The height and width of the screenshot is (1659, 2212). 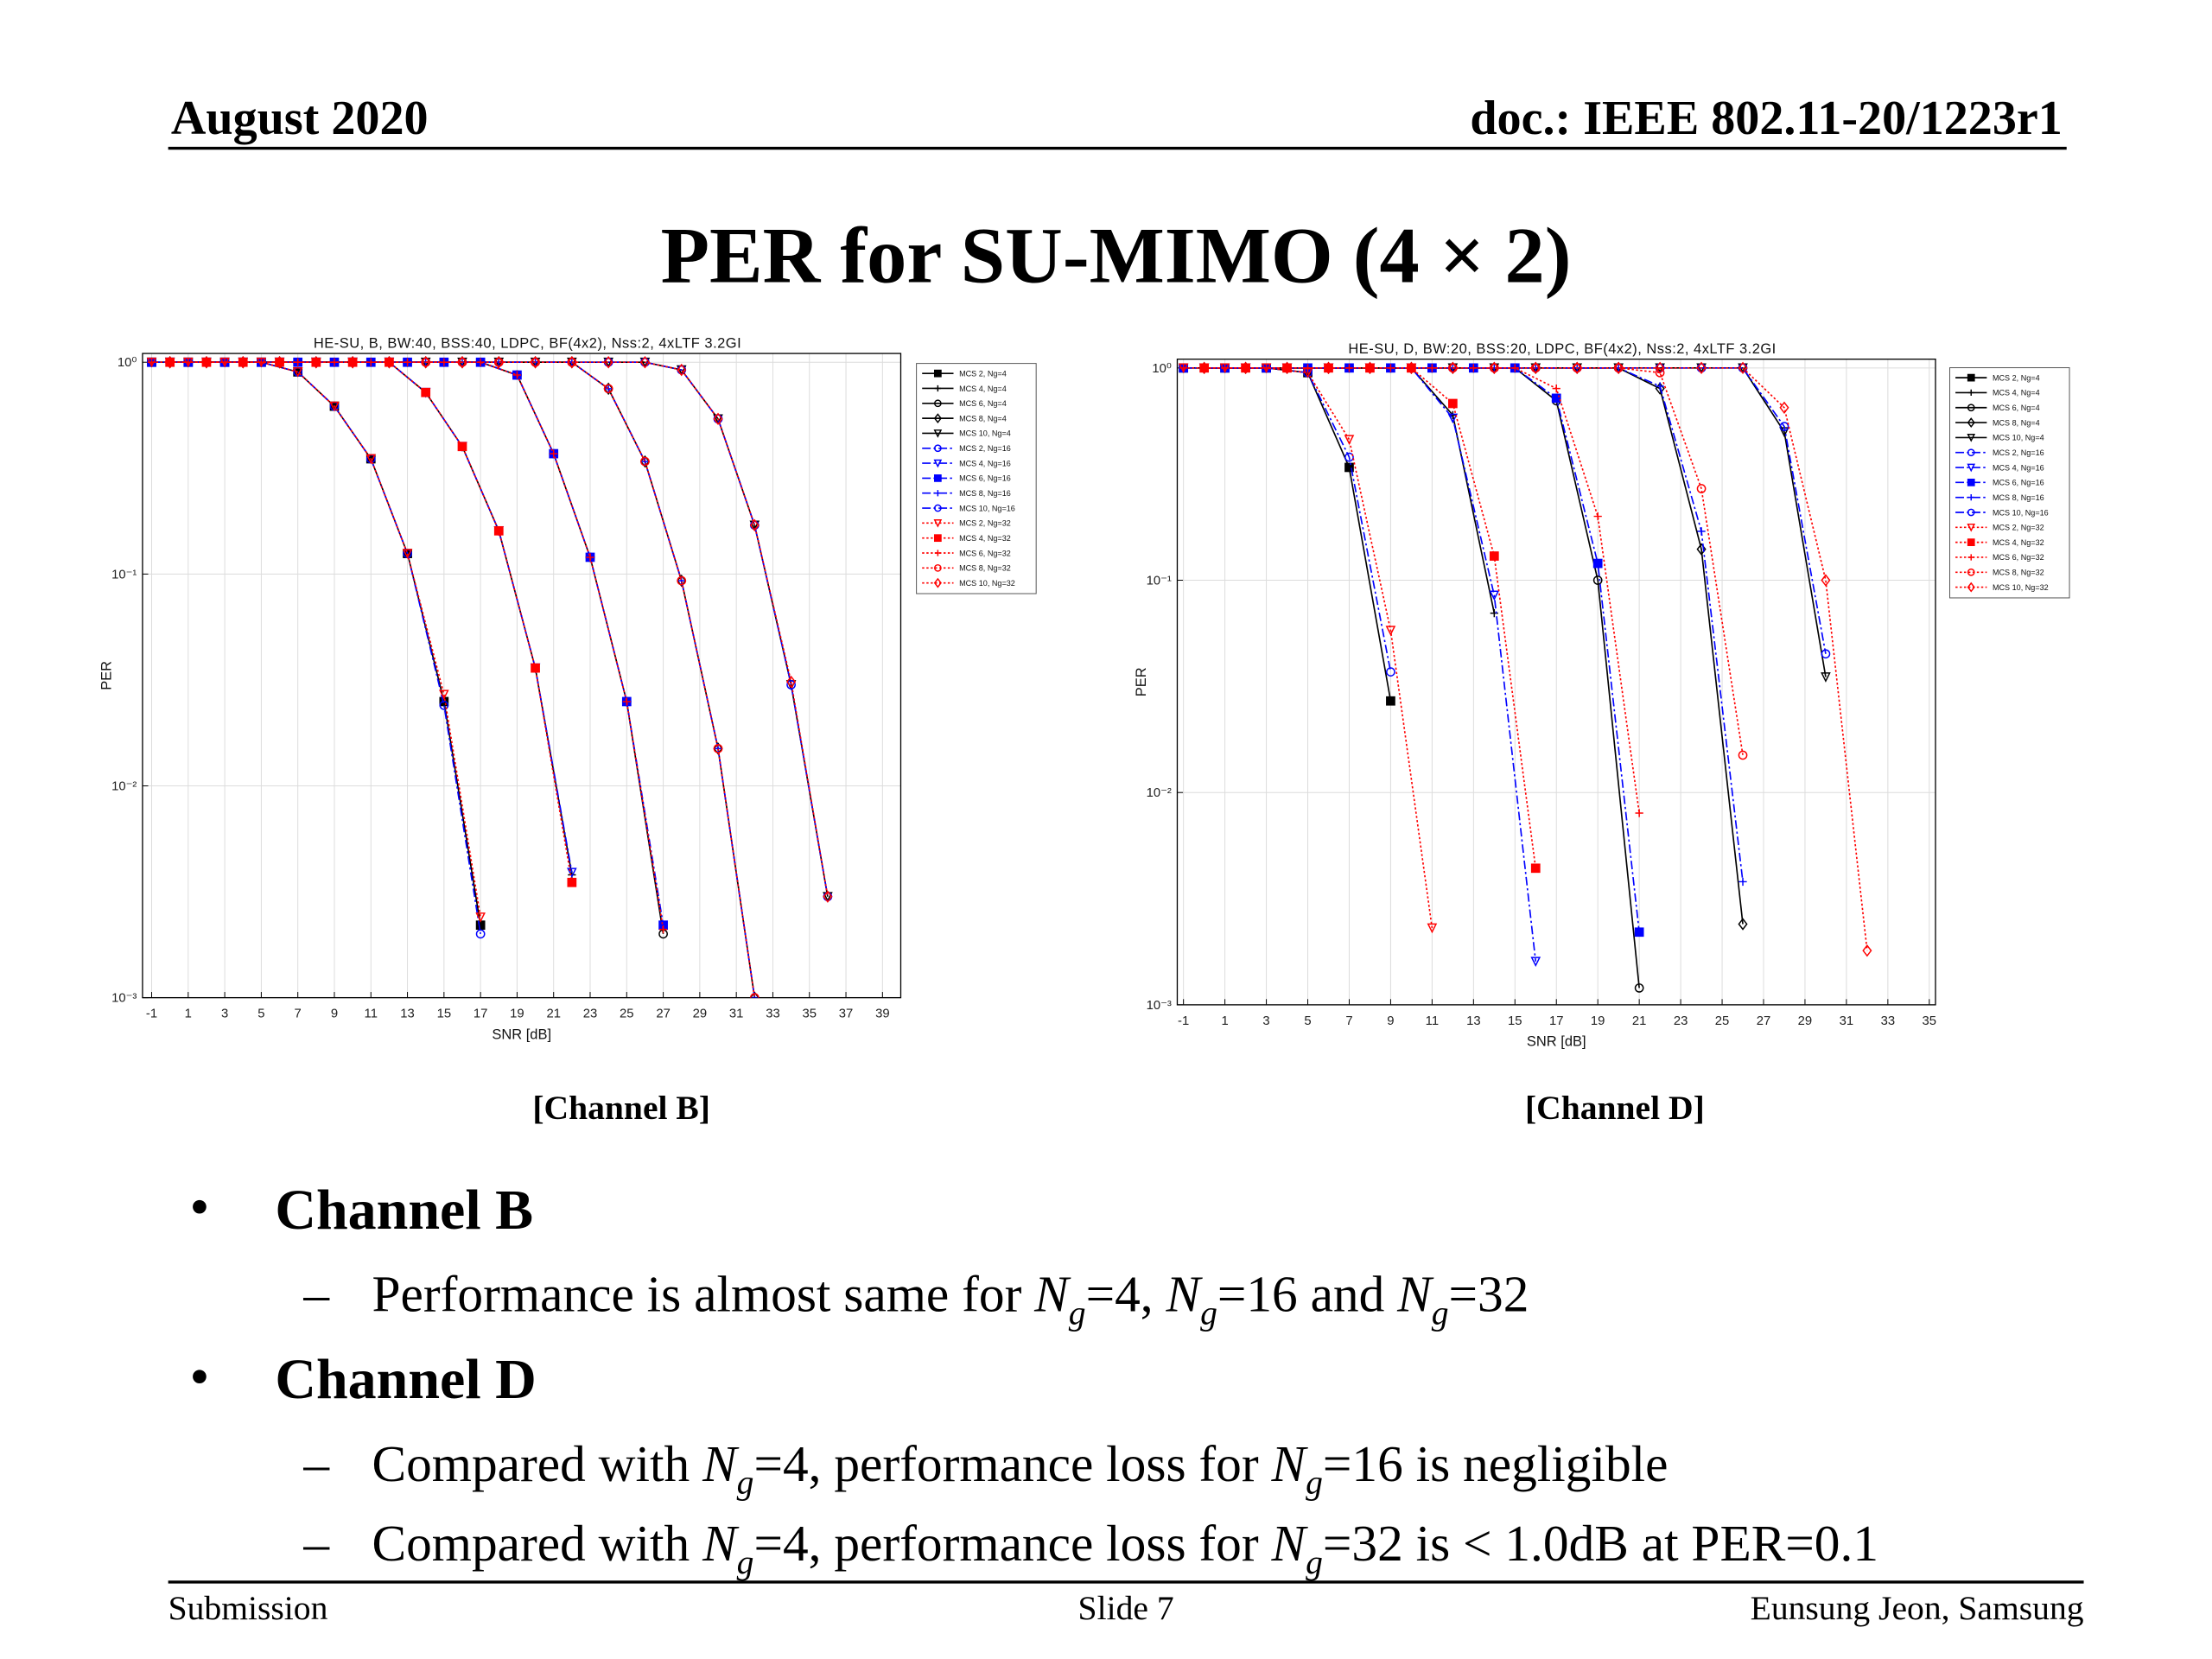 What do you see at coordinates (1489, 1294) in the screenshot?
I see `text-run: =32` at bounding box center [1489, 1294].